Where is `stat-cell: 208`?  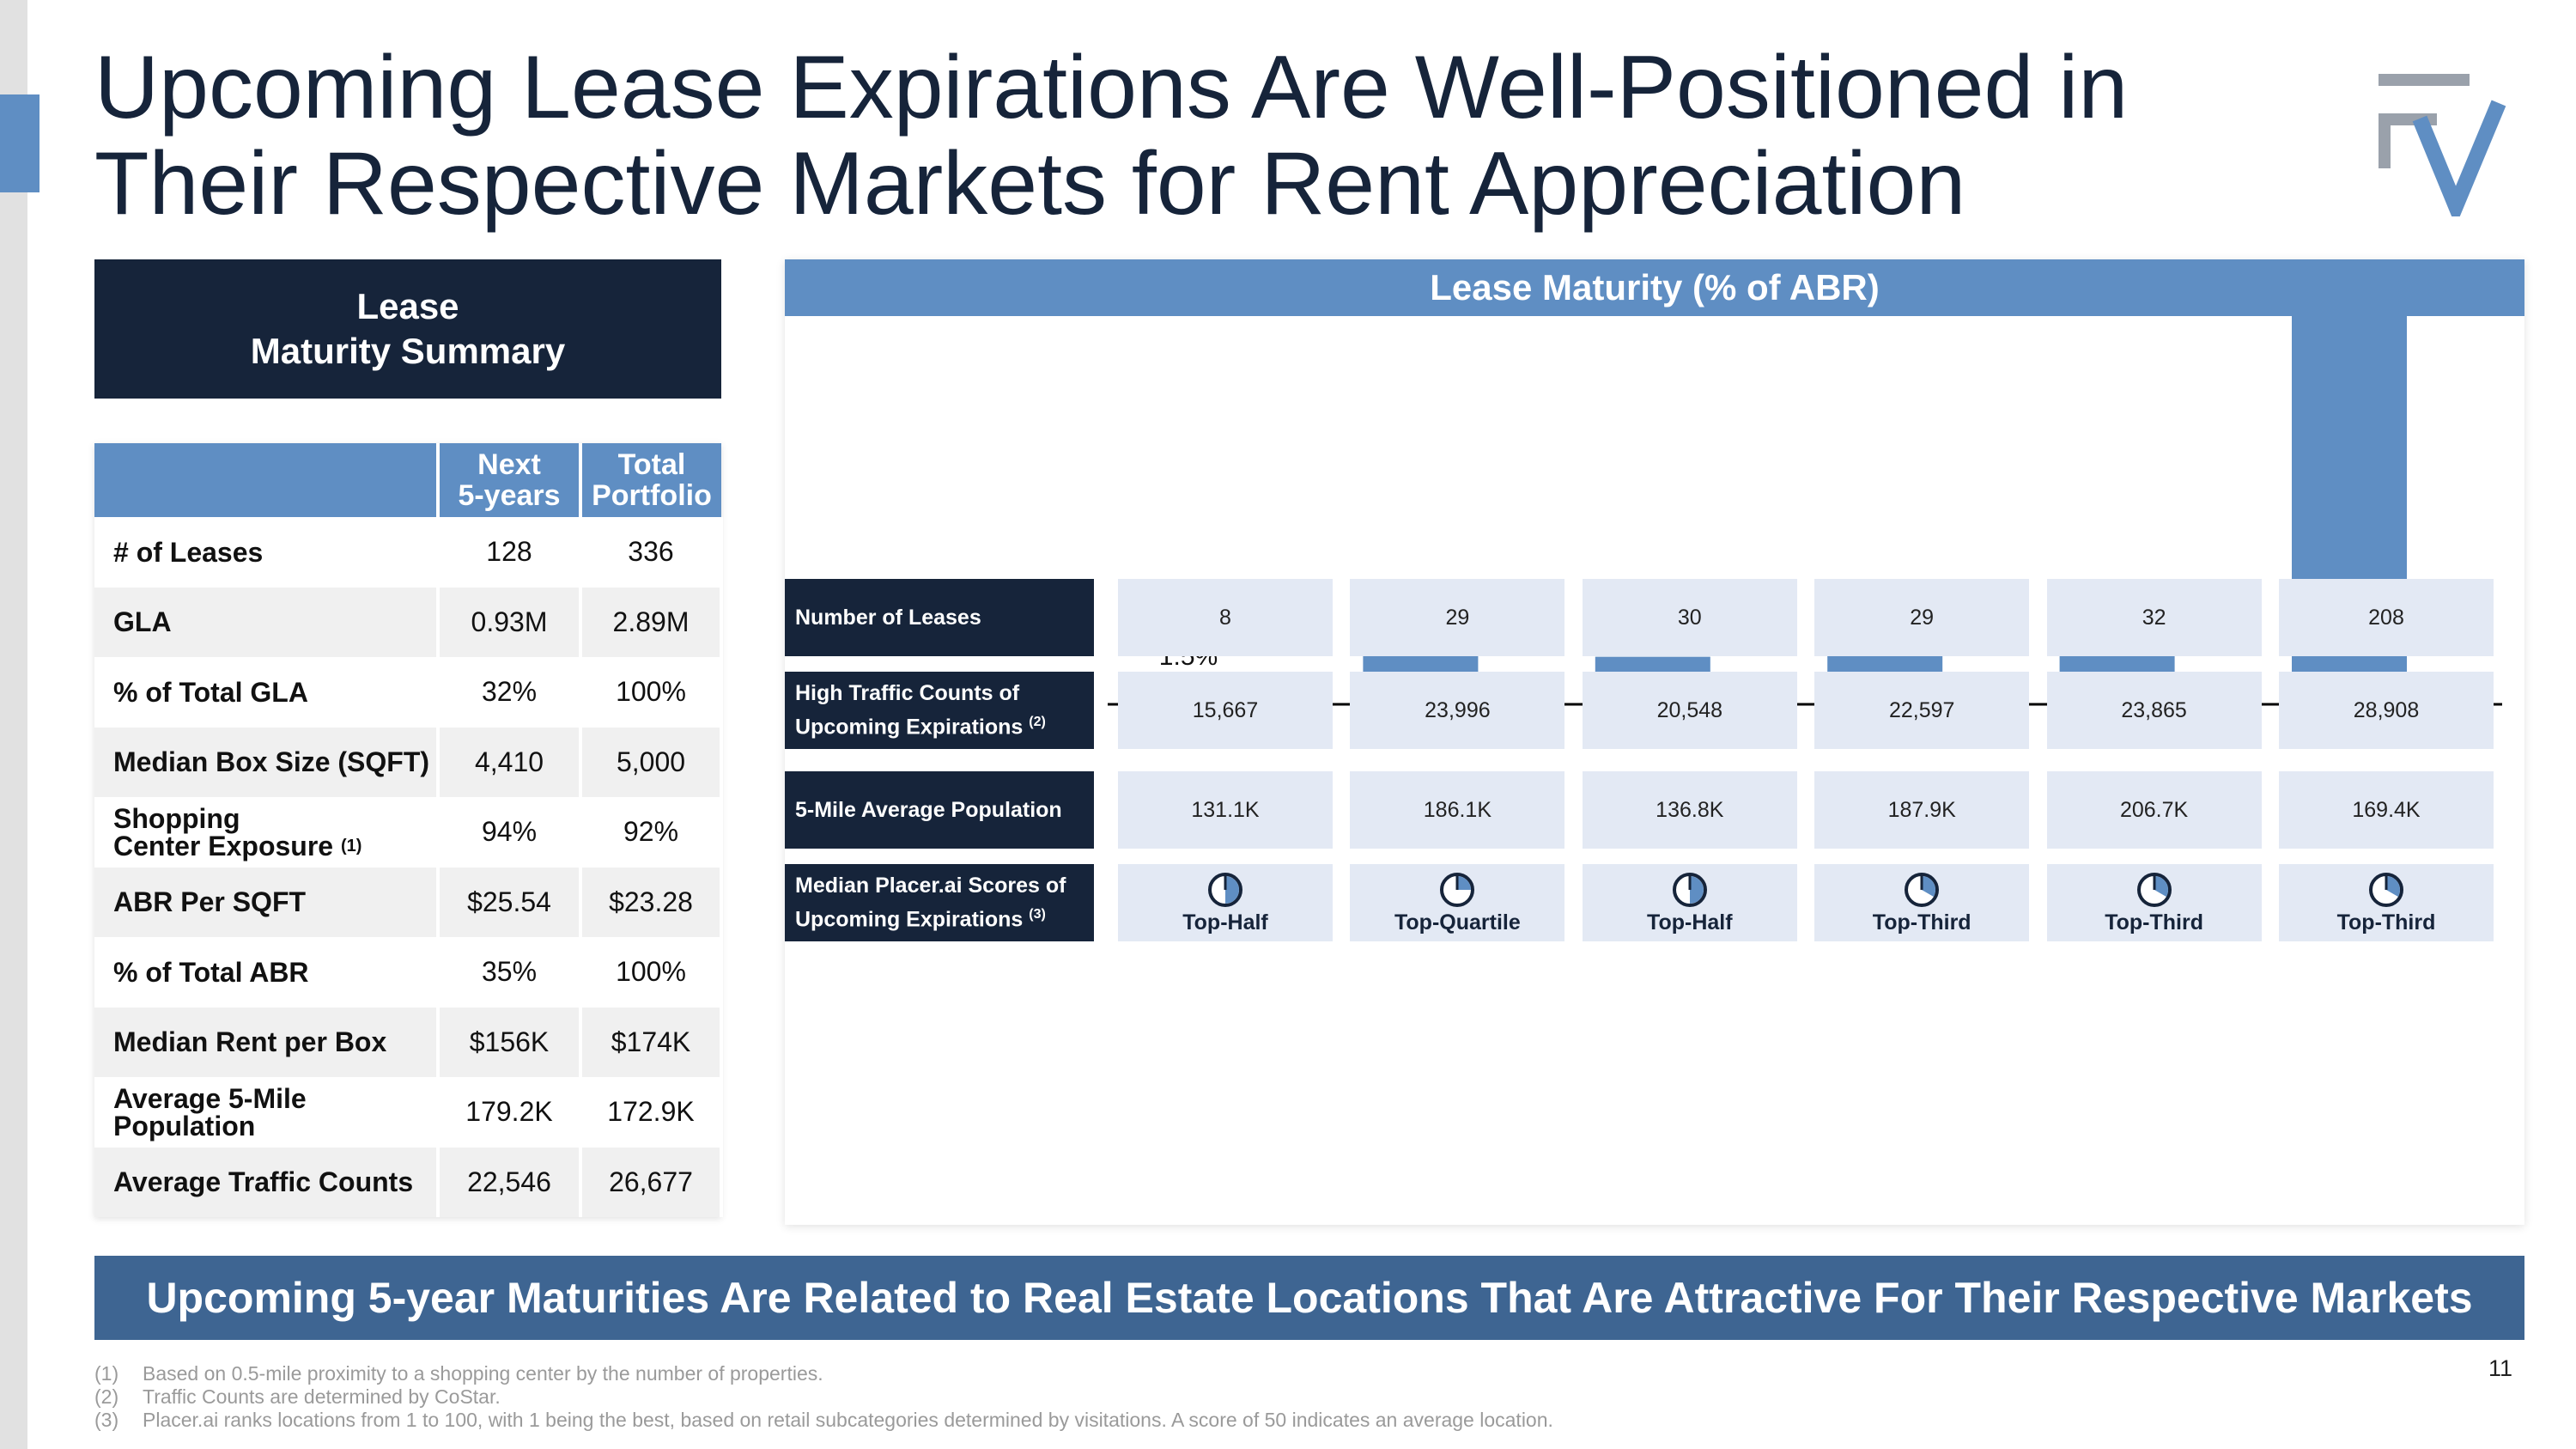
stat-cell: 208 is located at coordinates (2386, 617).